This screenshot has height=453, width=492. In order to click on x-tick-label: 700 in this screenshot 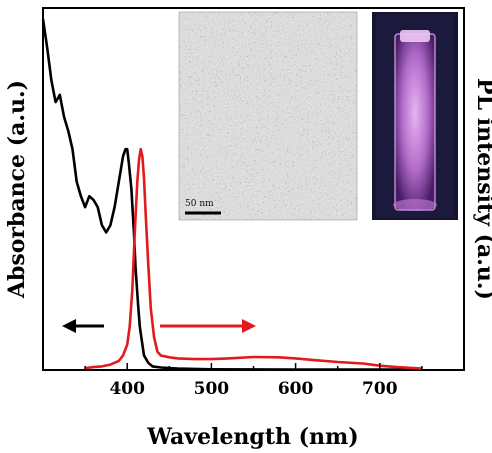, I will do `click(380, 389)`.